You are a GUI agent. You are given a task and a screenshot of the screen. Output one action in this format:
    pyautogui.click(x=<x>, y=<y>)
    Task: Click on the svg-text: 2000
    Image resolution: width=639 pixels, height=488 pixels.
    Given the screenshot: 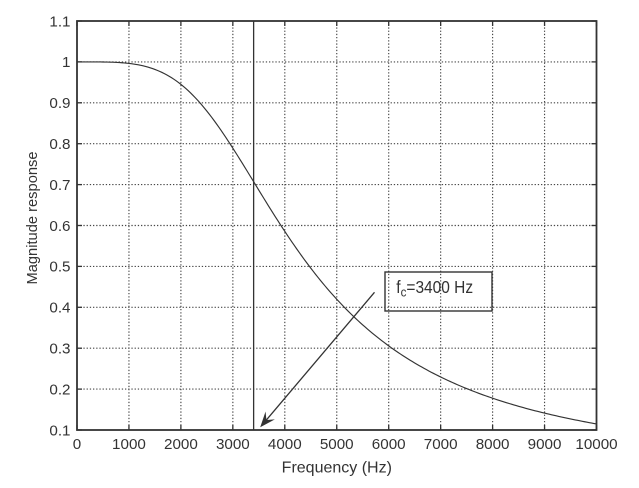 What is the action you would take?
    pyautogui.click(x=181, y=444)
    